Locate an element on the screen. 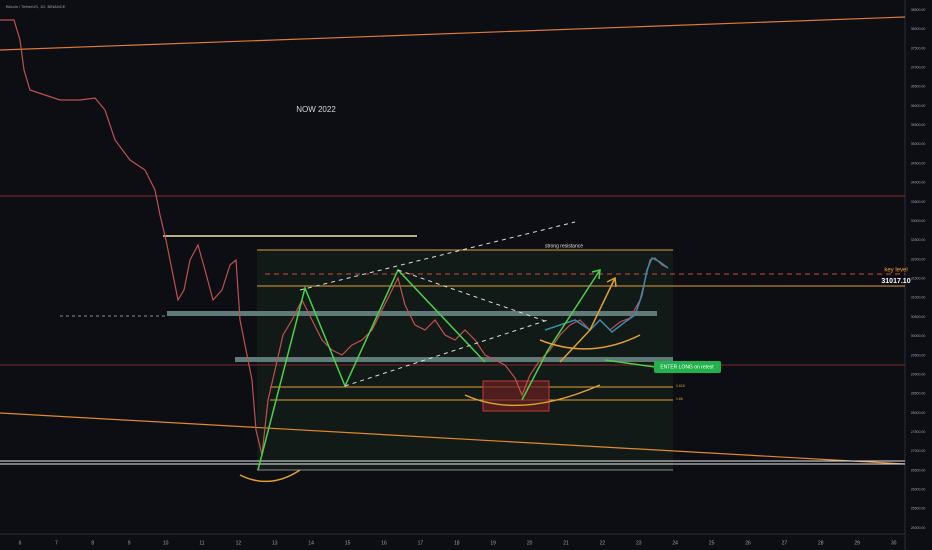  time-axis-label: 25 is located at coordinates (712, 543).